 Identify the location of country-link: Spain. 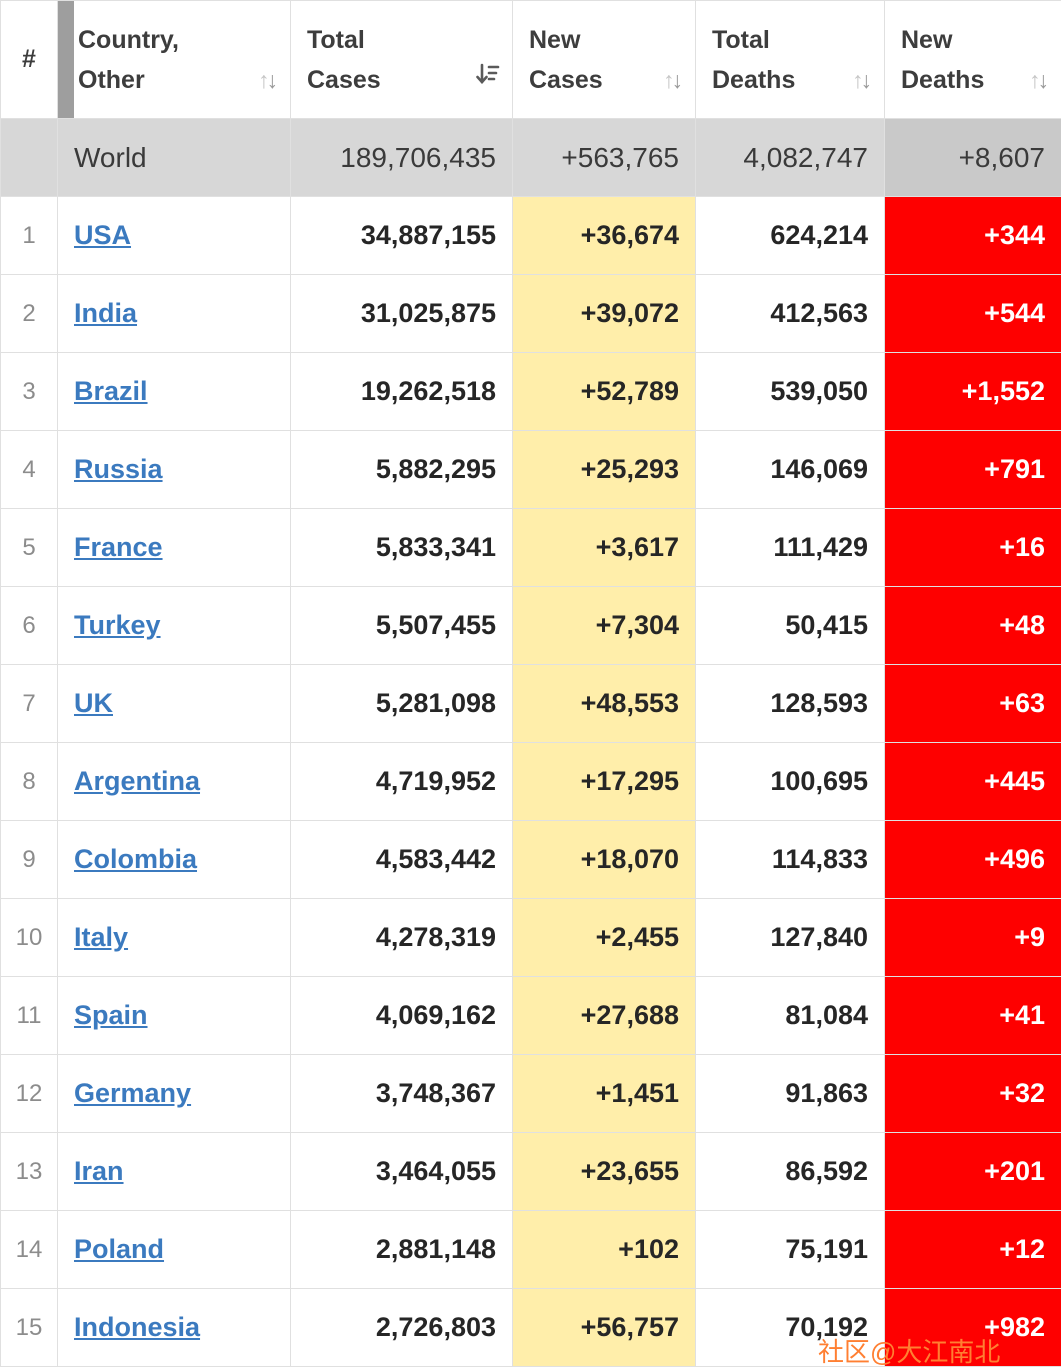
(111, 1015).